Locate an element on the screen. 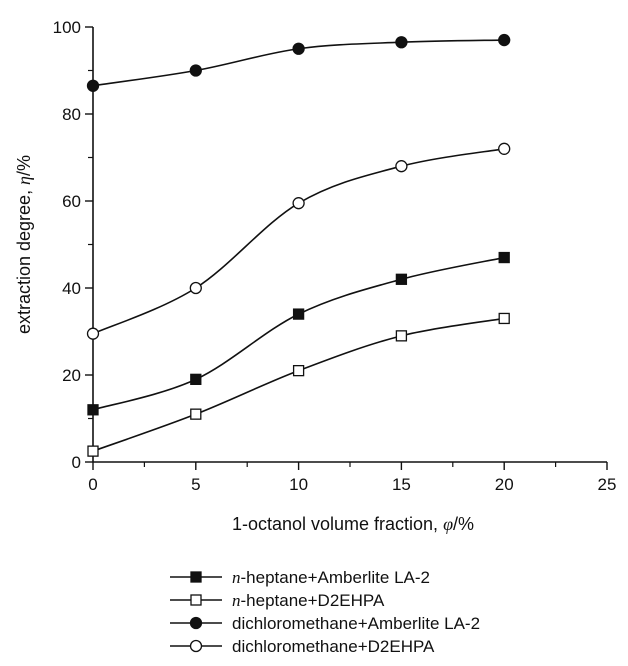  legend-item-s4: dichloromethane+D2EHPA is located at coordinates (302, 646).